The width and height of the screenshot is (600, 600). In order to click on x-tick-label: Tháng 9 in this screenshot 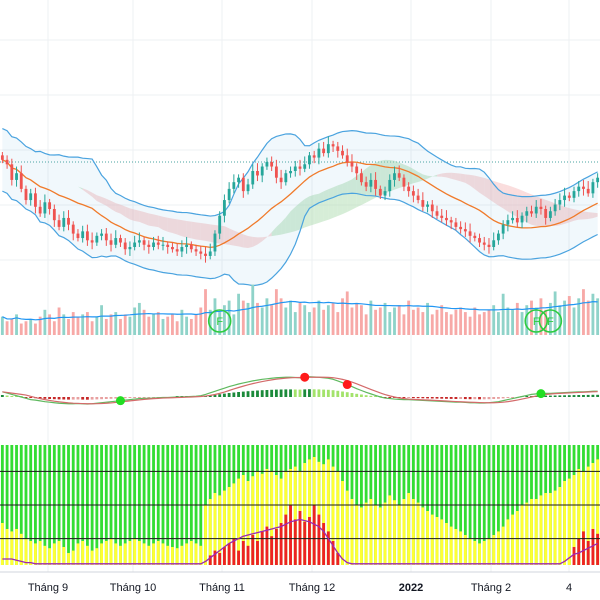, I will do `click(48, 588)`.